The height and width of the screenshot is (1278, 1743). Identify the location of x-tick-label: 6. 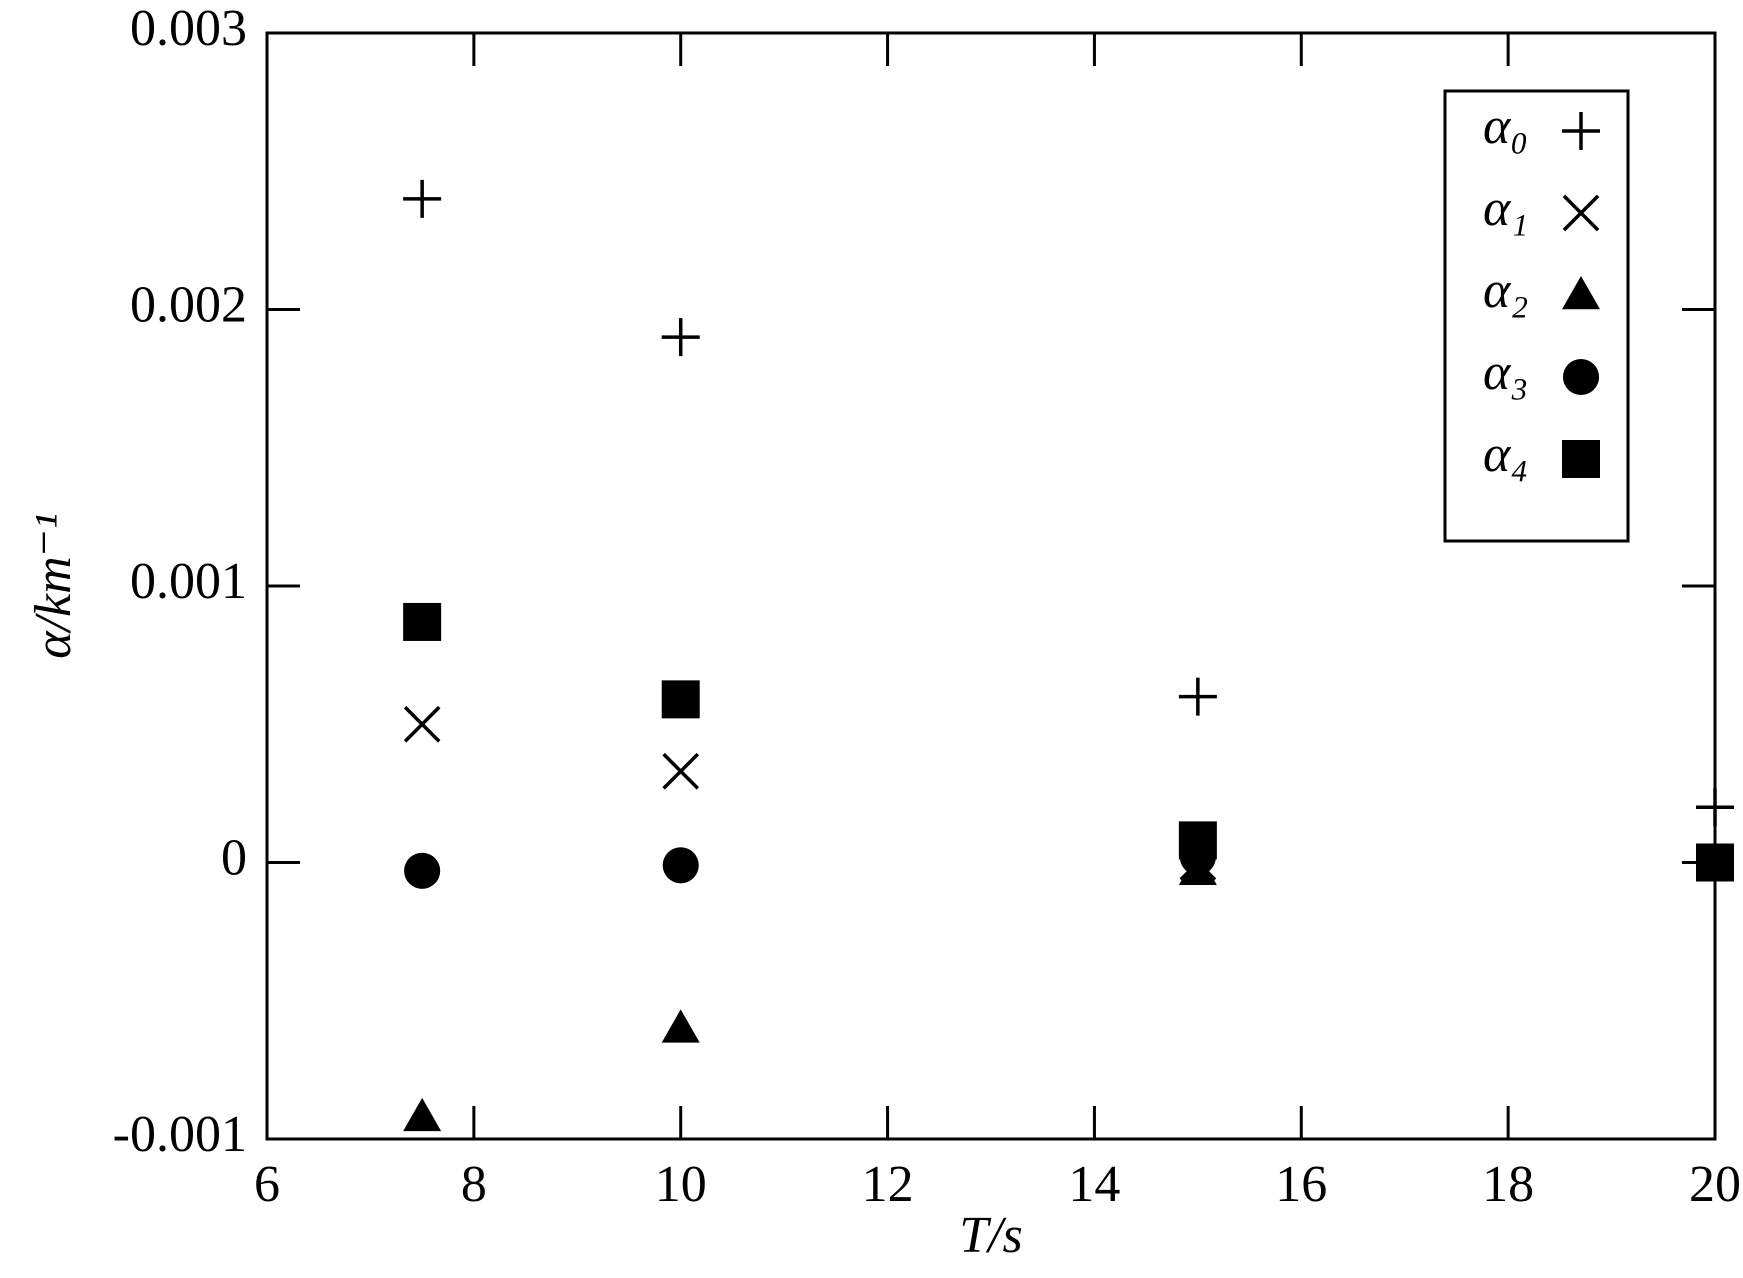
(267, 1184).